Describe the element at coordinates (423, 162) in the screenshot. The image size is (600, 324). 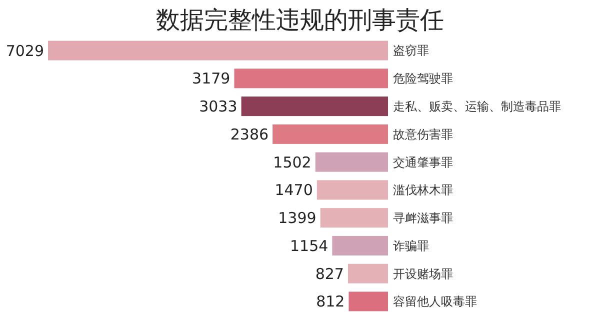
I see `y-tick-label: 交通肇事罪` at that location.